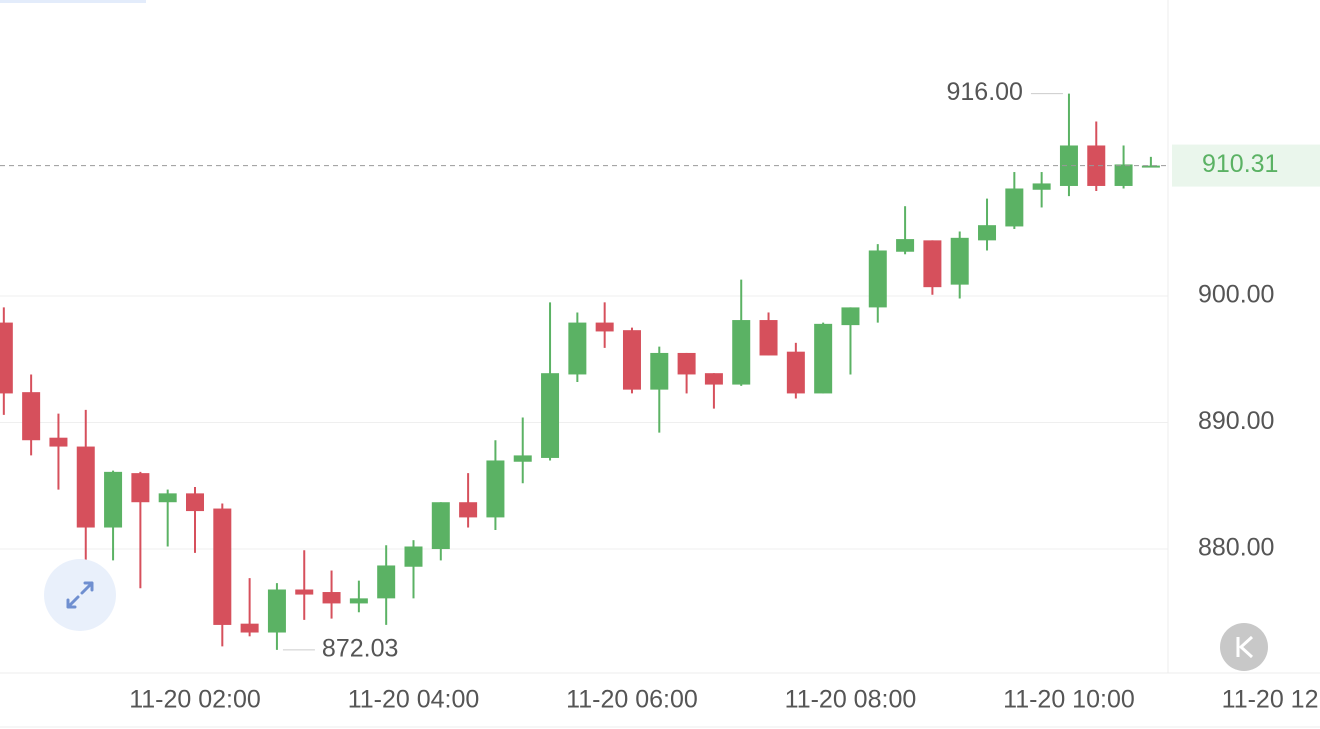  Describe the element at coordinates (414, 700) in the screenshot. I see `x-tick-label: 11-20 04:00` at that location.